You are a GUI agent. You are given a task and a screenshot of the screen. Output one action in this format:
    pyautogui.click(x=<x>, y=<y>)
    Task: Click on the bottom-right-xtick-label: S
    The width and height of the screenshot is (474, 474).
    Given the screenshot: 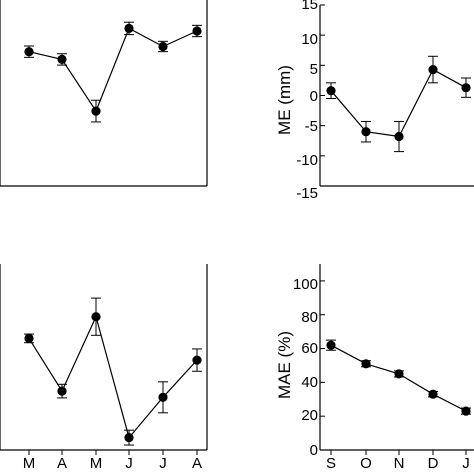 What is the action you would take?
    pyautogui.click(x=331, y=463)
    